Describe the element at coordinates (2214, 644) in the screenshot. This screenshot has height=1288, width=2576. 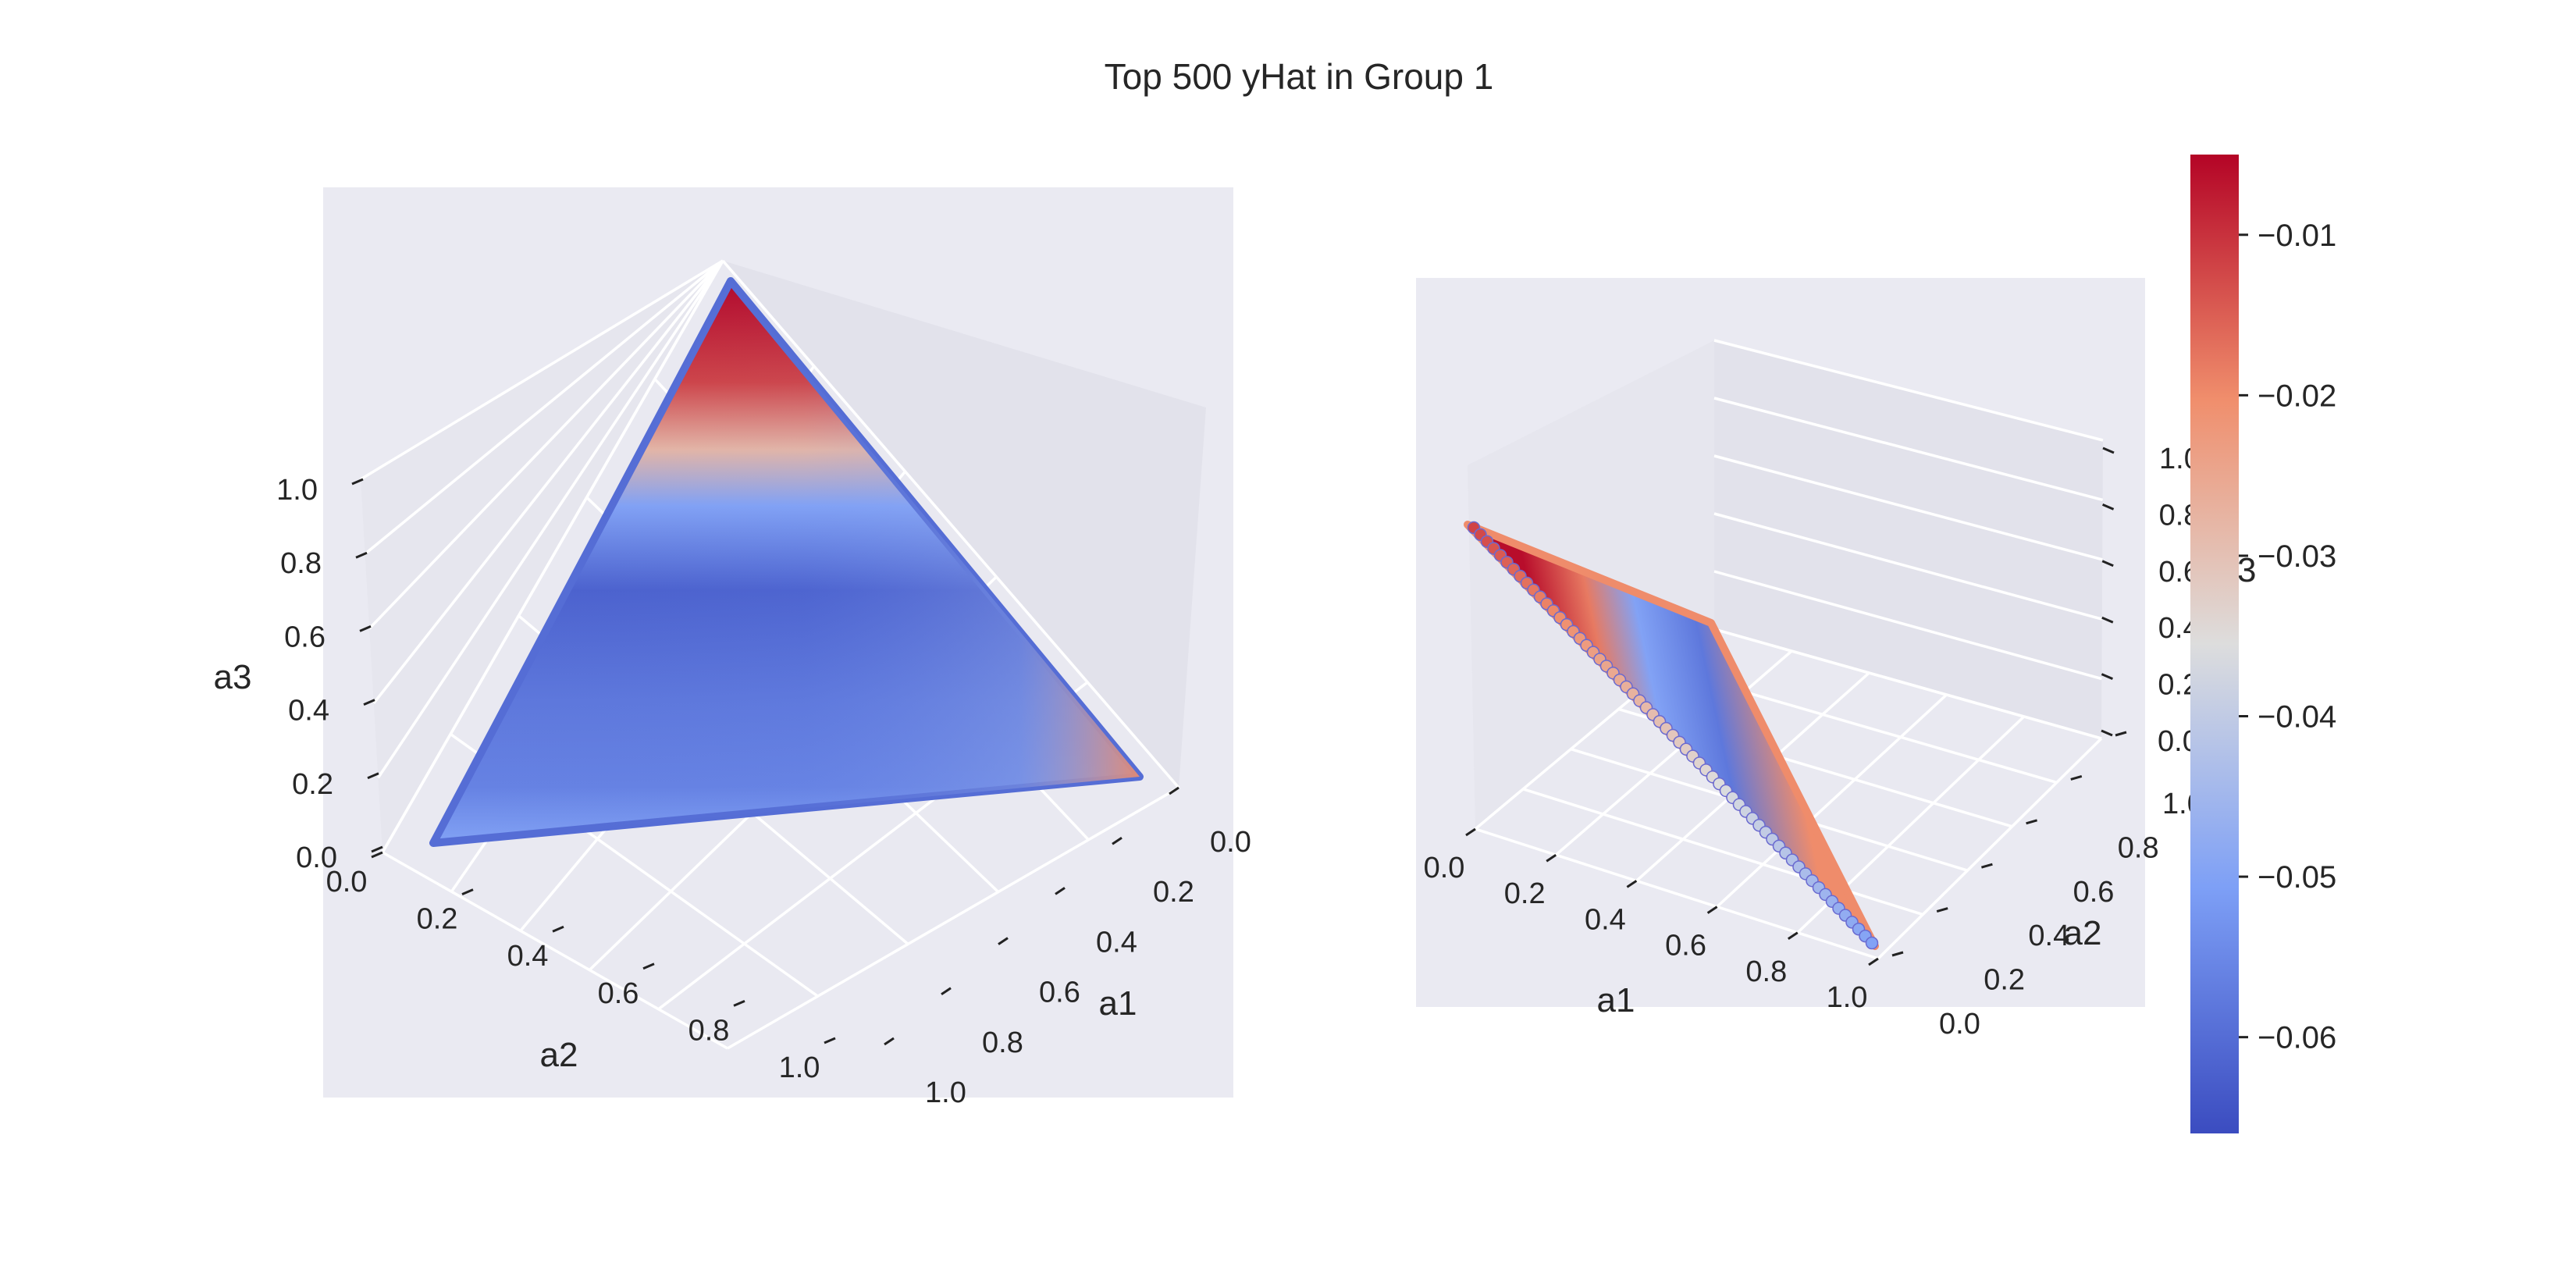
I see `colorbar-gradient` at that location.